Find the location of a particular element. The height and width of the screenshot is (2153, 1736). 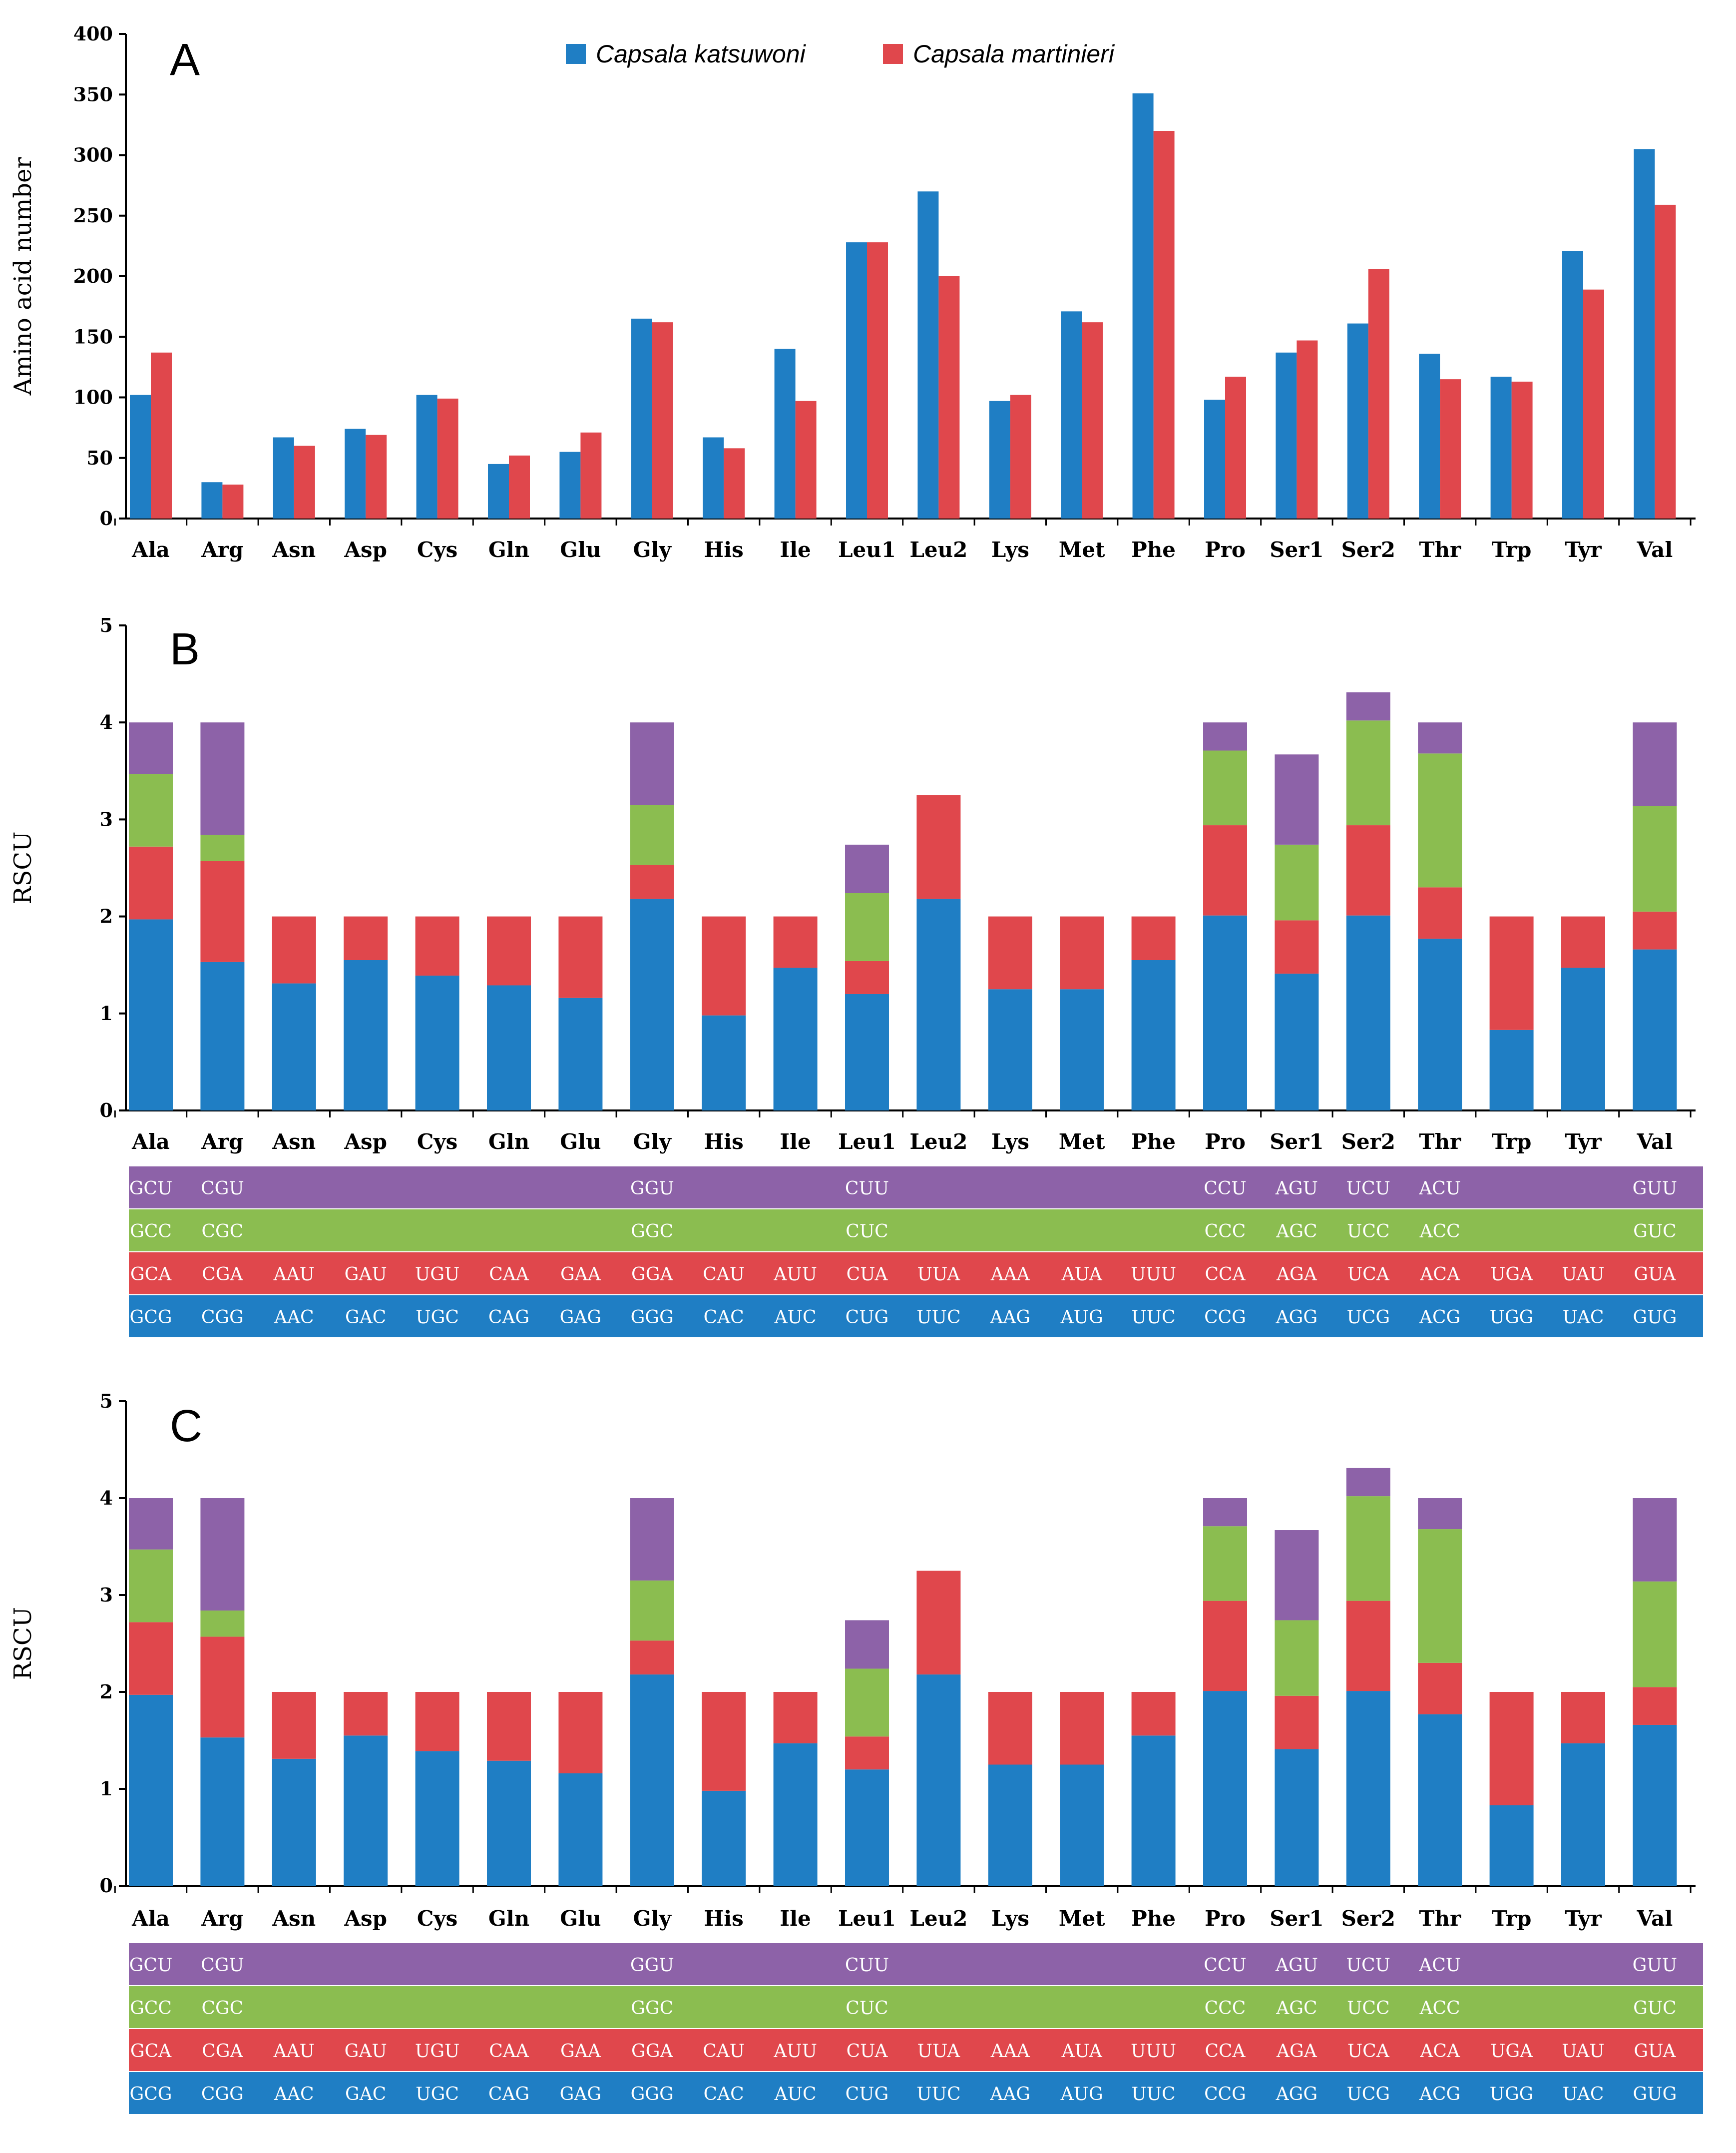

codon-label: GGC is located at coordinates (652, 1232).